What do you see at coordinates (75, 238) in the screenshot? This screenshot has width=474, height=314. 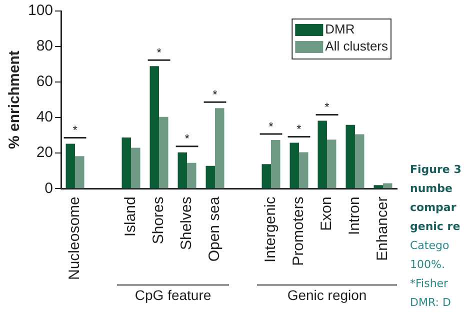 I see `x-tick-label: Nucleosome` at bounding box center [75, 238].